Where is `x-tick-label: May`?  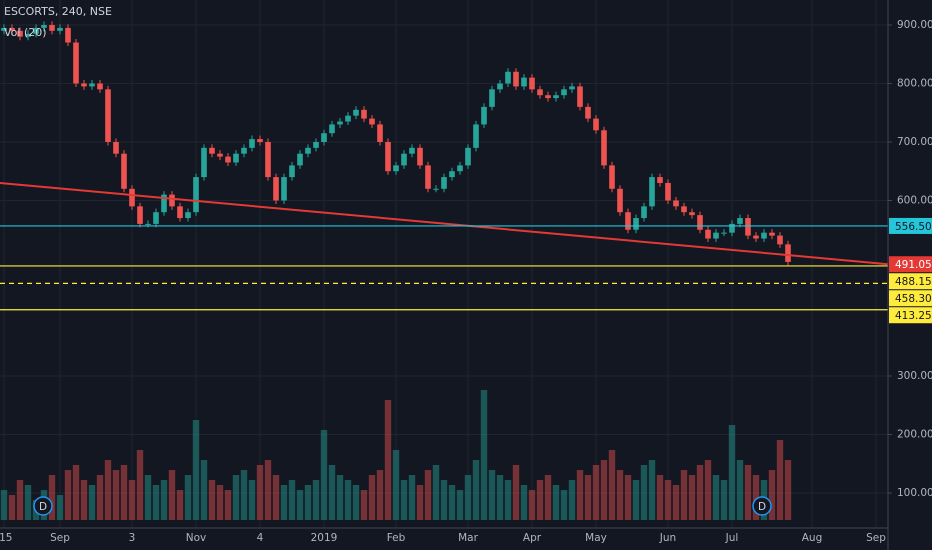 x-tick-label: May is located at coordinates (596, 538).